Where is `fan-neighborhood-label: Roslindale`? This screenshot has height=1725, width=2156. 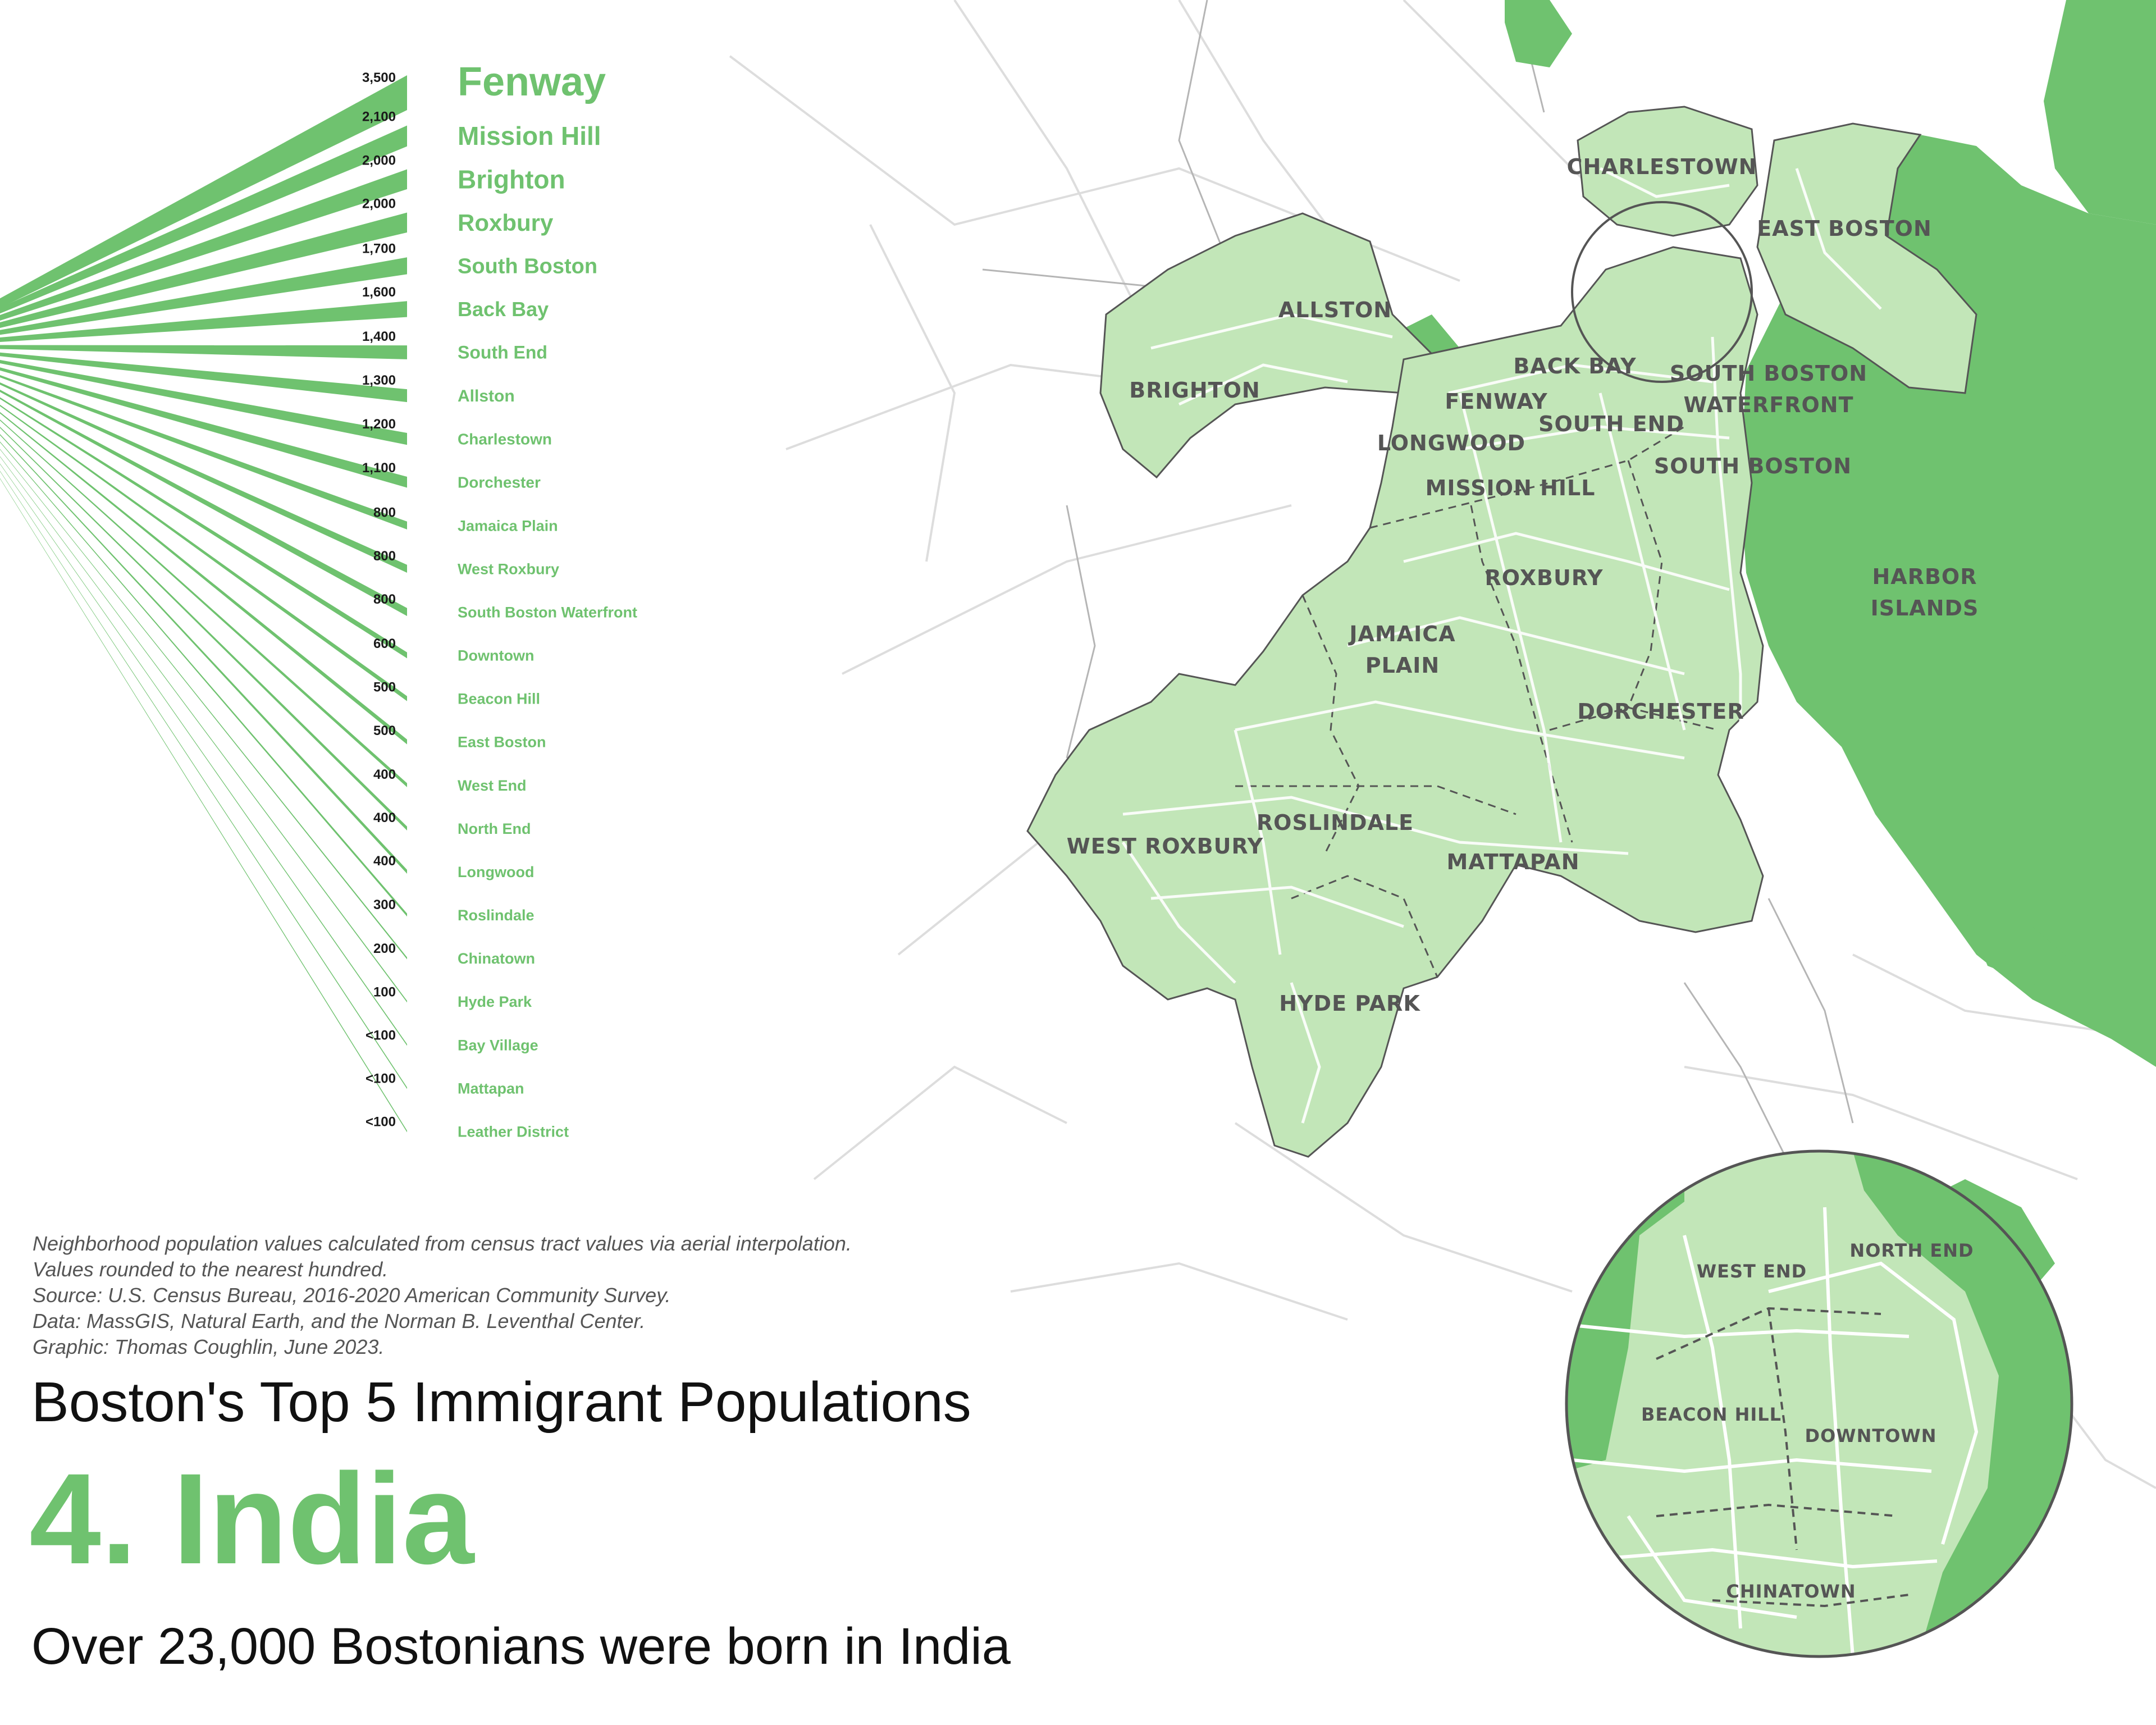
fan-neighborhood-label: Roslindale is located at coordinates (496, 915).